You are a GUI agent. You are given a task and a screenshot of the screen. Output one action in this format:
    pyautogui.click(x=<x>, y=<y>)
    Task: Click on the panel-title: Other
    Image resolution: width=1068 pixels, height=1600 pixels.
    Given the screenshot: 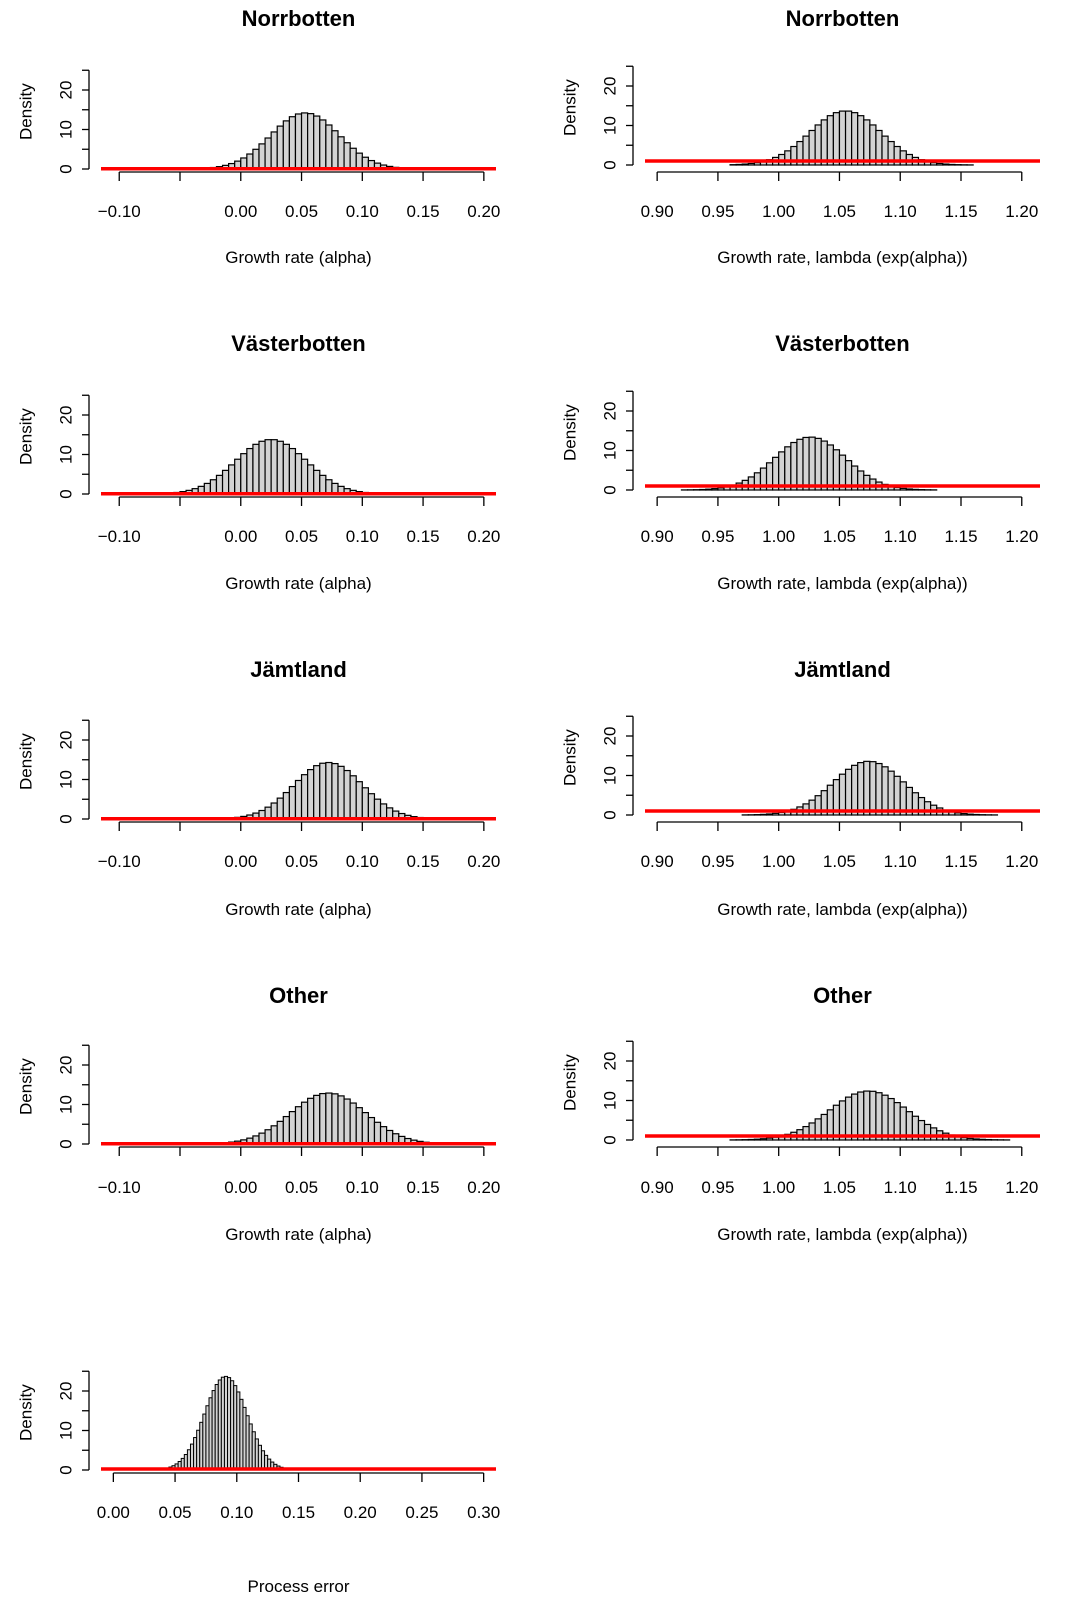 What is the action you would take?
    pyautogui.click(x=298, y=995)
    